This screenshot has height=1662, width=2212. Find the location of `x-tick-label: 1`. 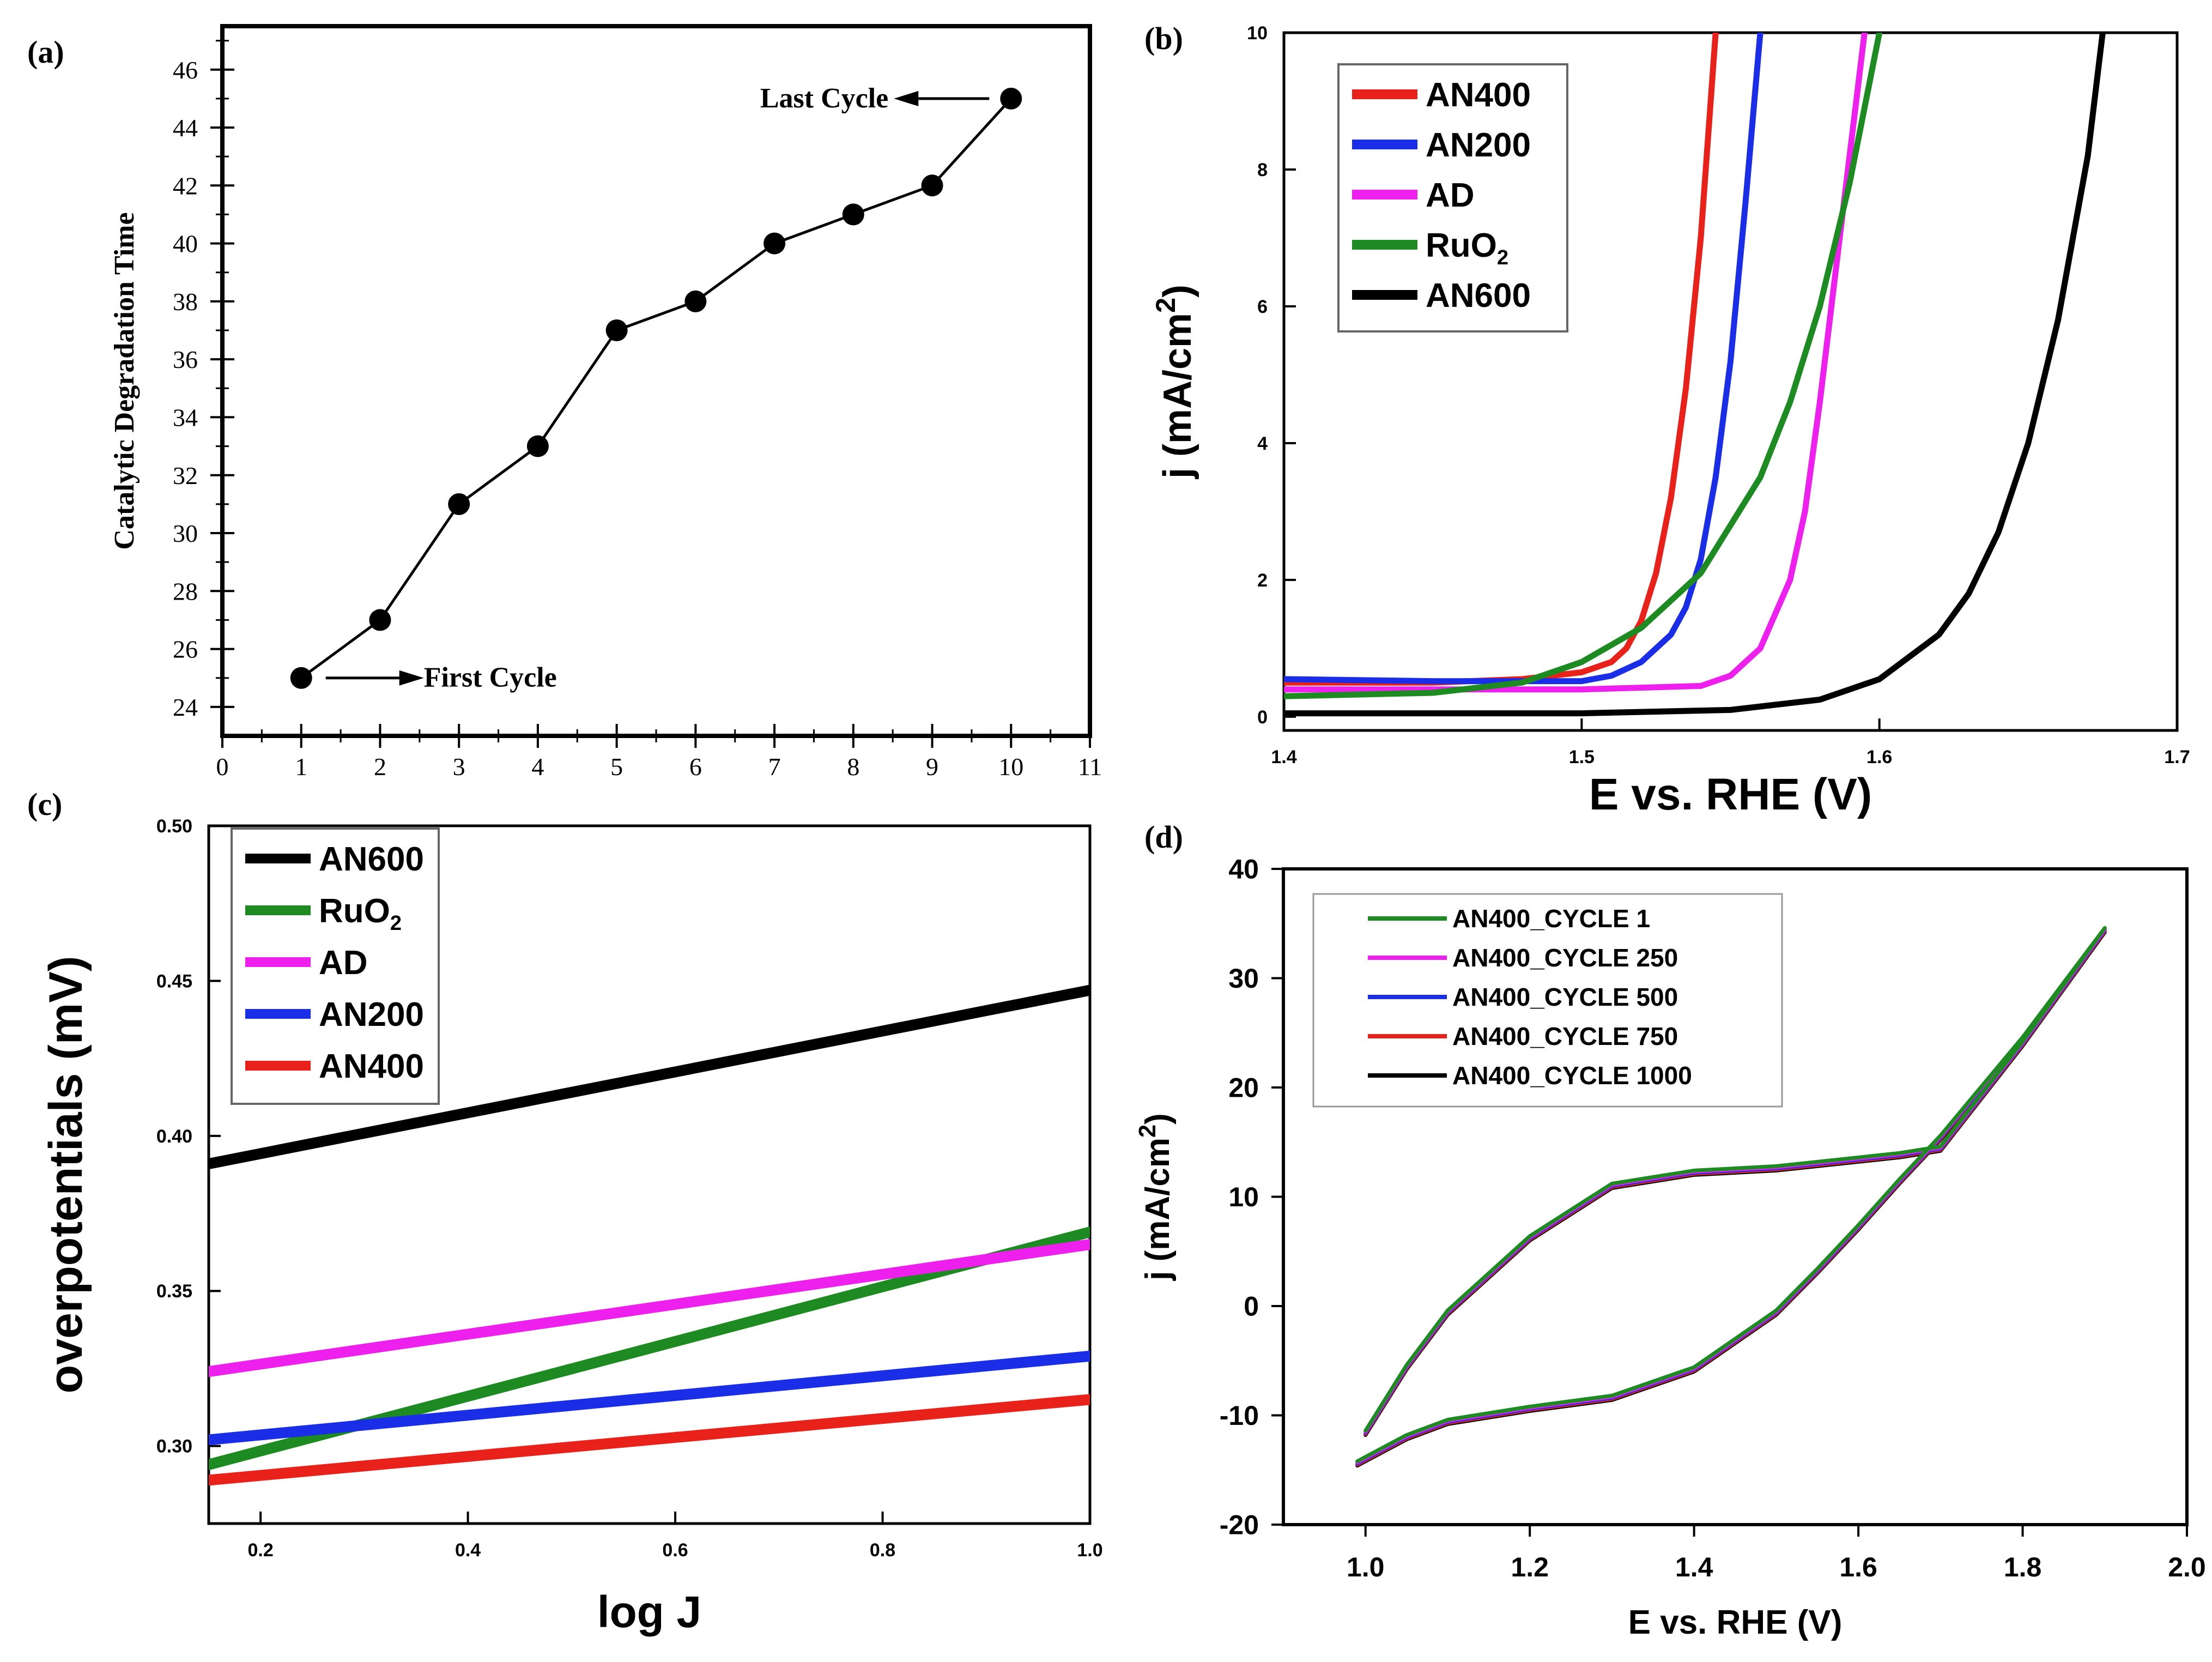

x-tick-label: 1 is located at coordinates (301, 767).